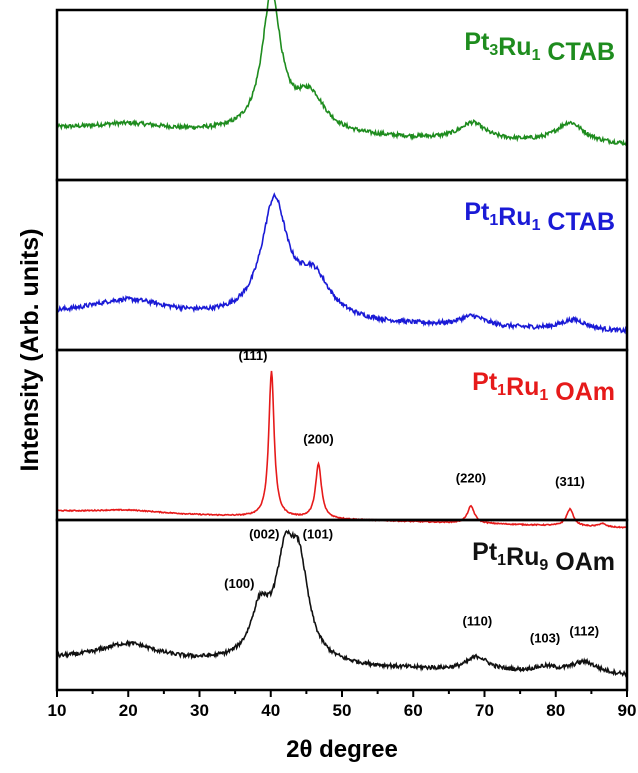 This screenshot has height=773, width=638. I want to click on peak-label: (110), so click(478, 620).